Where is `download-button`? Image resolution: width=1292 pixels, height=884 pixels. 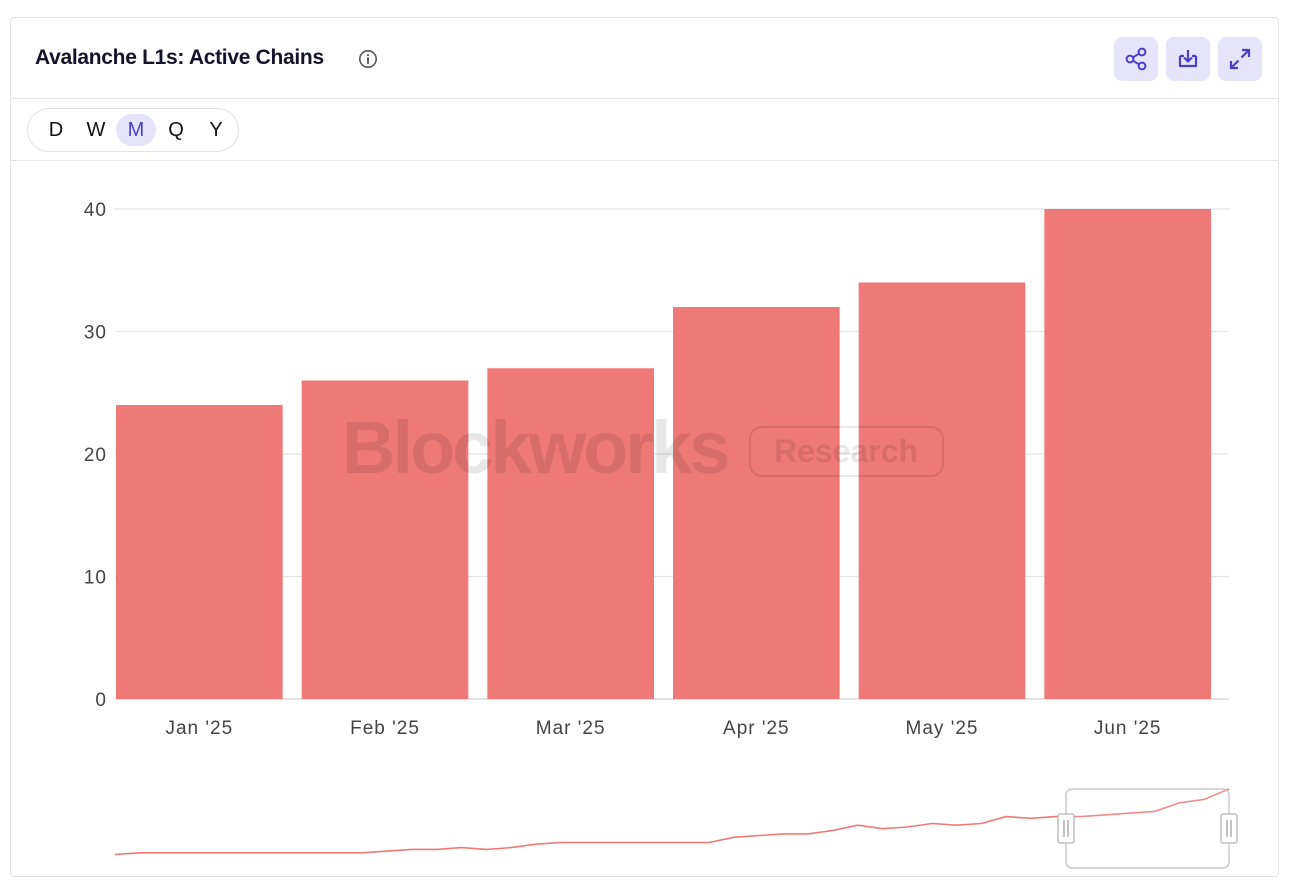 download-button is located at coordinates (1188, 59).